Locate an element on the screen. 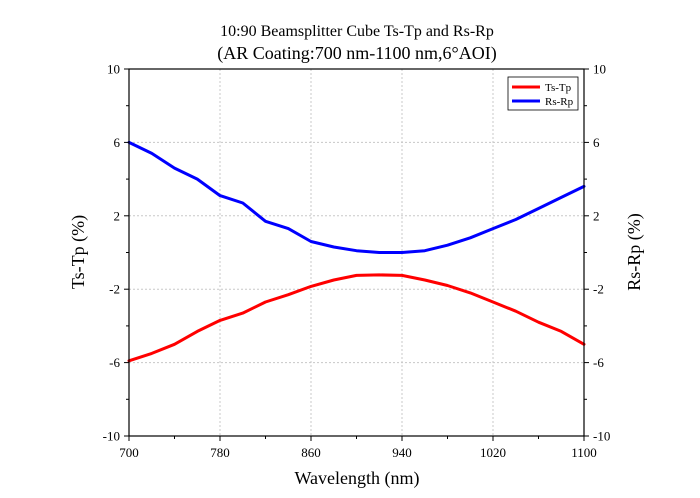 The width and height of the screenshot is (700, 498). y-left-tick-label: 10 is located at coordinates (113, 69).